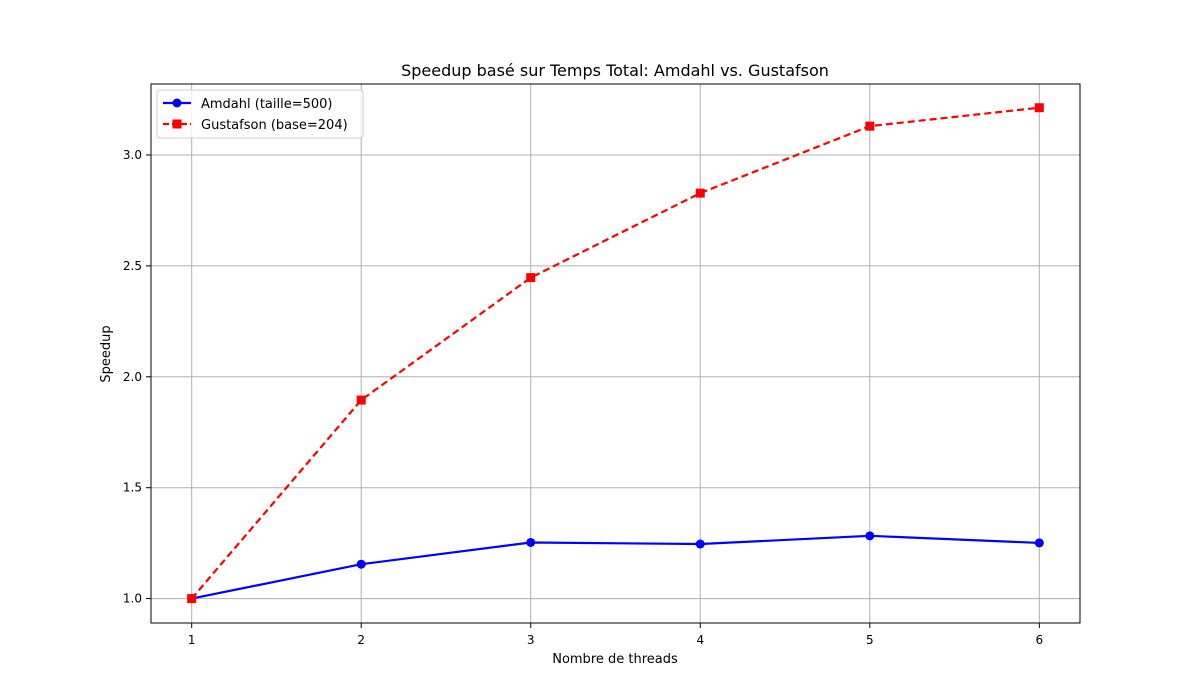  Describe the element at coordinates (177, 103) in the screenshot. I see `legend-marker-amdahl` at that location.